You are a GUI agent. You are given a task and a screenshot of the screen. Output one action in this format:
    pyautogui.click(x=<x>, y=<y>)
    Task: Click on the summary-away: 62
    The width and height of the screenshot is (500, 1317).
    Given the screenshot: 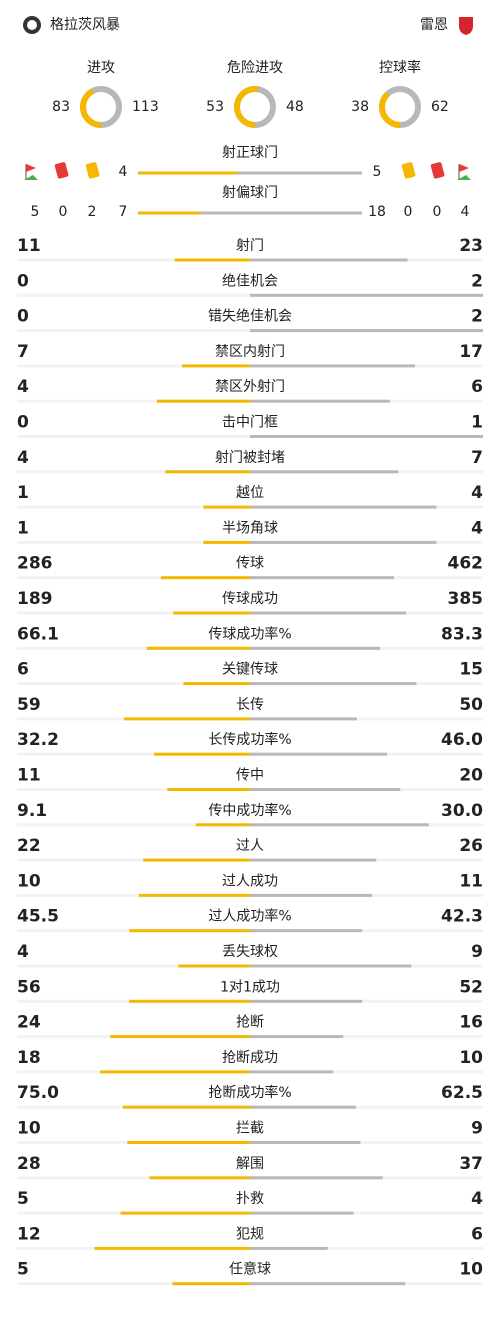 What is the action you would take?
    pyautogui.click(x=440, y=107)
    